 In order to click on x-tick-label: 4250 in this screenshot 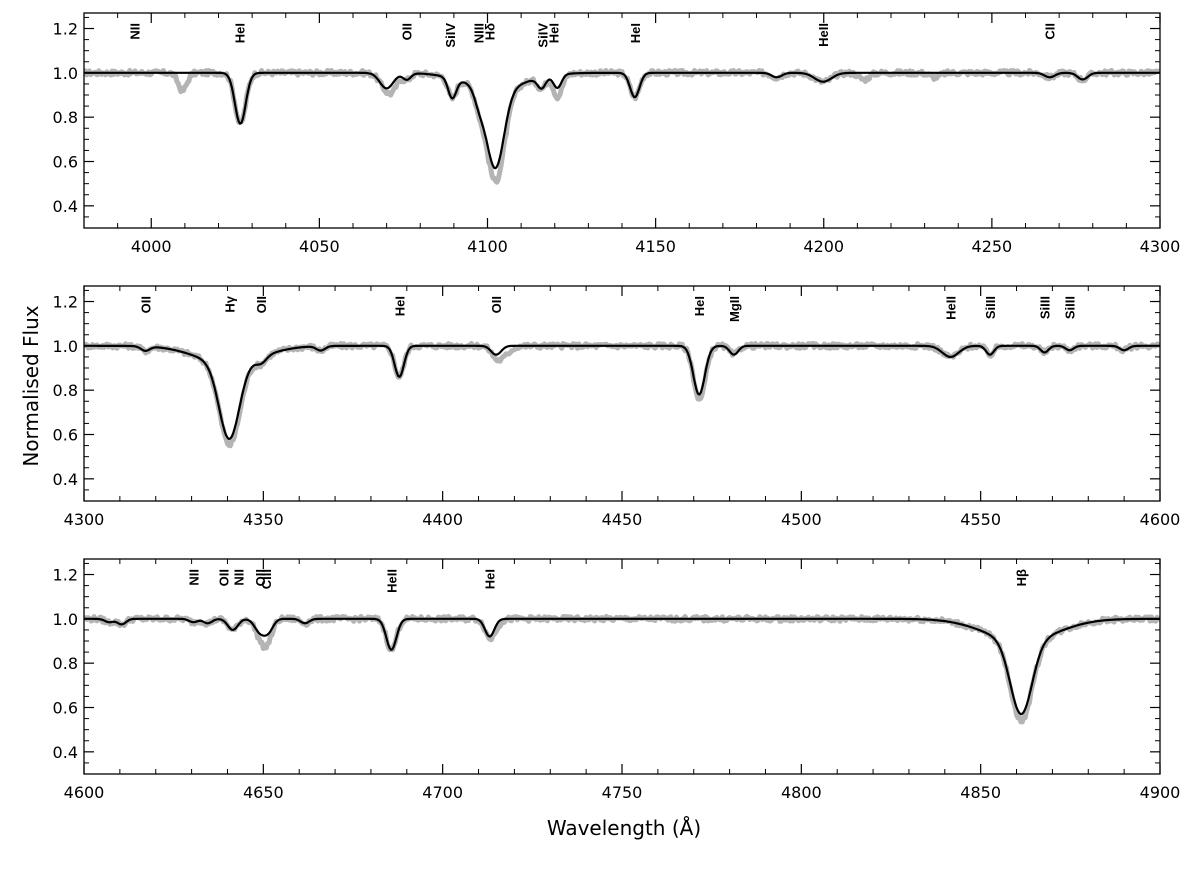, I will do `click(992, 246)`.